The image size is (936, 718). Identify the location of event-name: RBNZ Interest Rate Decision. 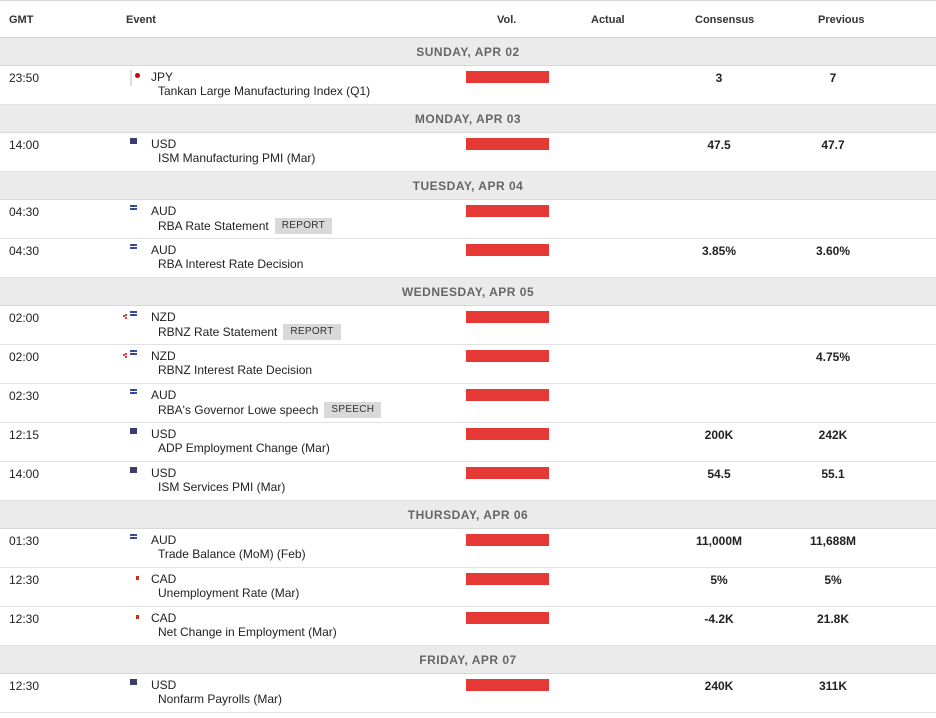
(235, 370).